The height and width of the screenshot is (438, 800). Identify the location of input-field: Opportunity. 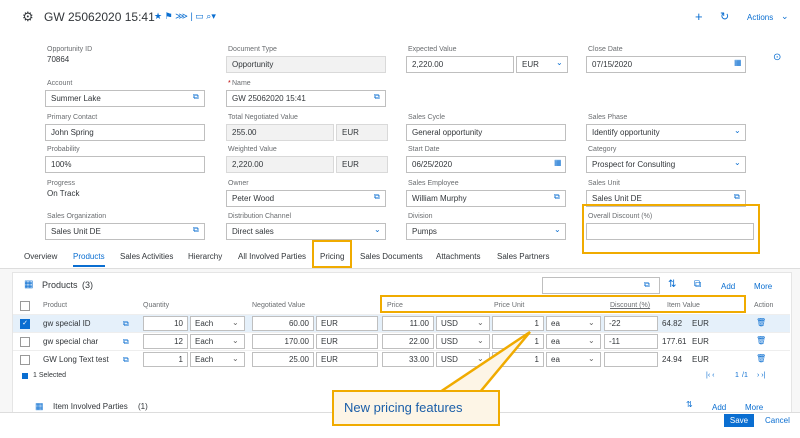
(306, 64).